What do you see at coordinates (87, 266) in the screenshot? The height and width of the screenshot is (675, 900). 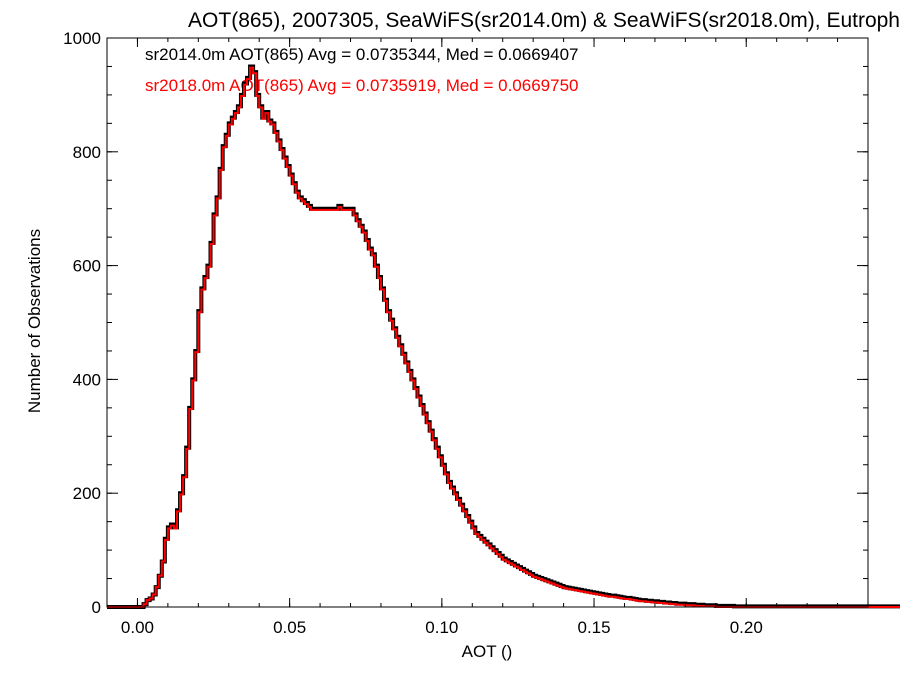 I see `y-tick-label: 600` at bounding box center [87, 266].